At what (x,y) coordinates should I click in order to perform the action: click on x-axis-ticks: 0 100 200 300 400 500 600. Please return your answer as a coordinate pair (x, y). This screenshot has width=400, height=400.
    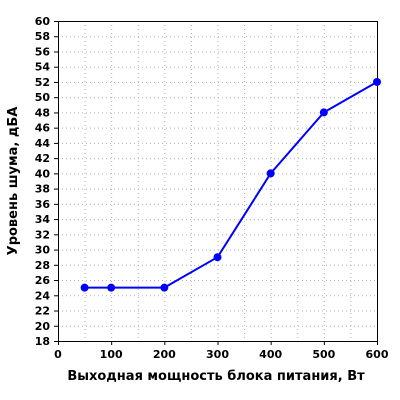
    Looking at the image, I should click on (221, 351).